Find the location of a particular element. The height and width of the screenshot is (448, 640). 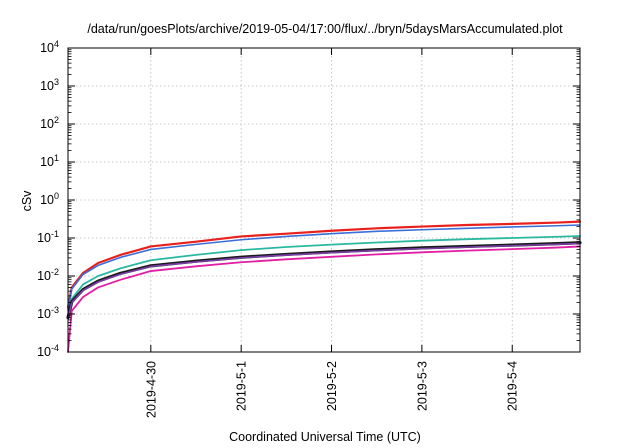

x-axis-label: Coordinated Universal Time (UTC) is located at coordinates (325, 437).